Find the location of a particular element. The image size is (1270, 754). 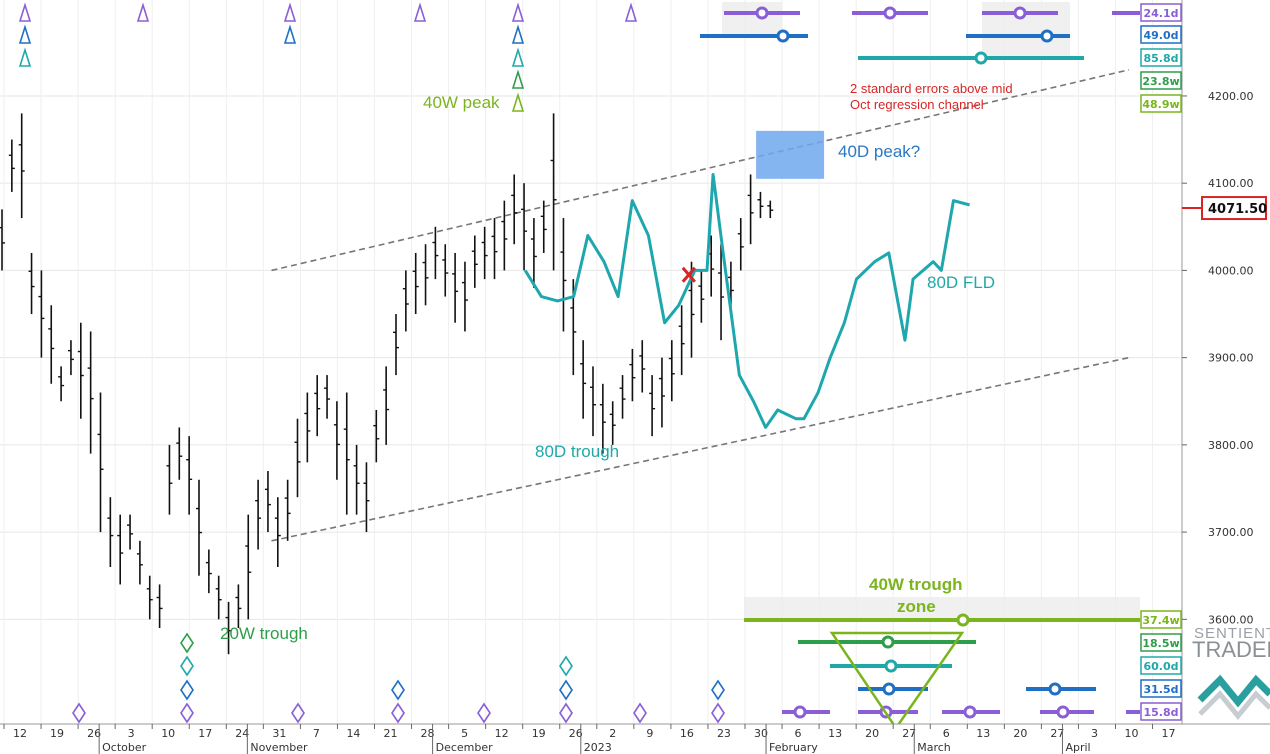

cycle-badge-top-text: 23.8w is located at coordinates (1160, 81).